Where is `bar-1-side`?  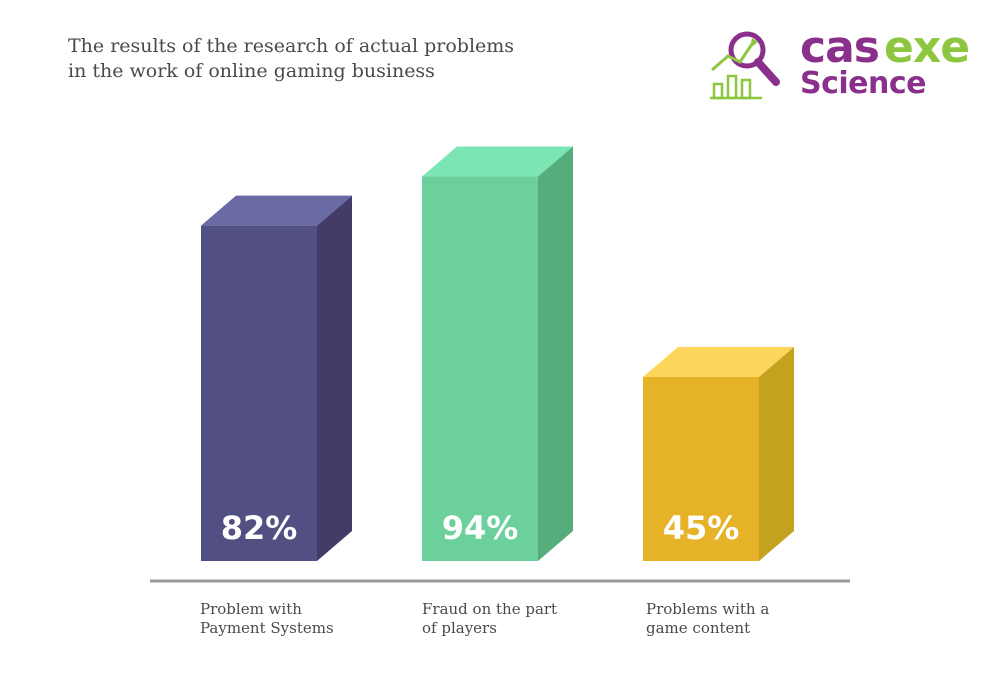
bar-1-side is located at coordinates (334, 378).